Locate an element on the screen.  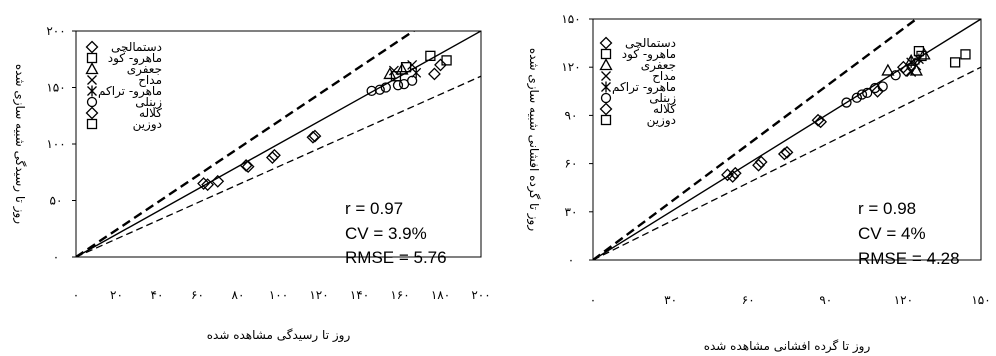
x-tick-label: ۱۶۰ is located at coordinates (399, 295).